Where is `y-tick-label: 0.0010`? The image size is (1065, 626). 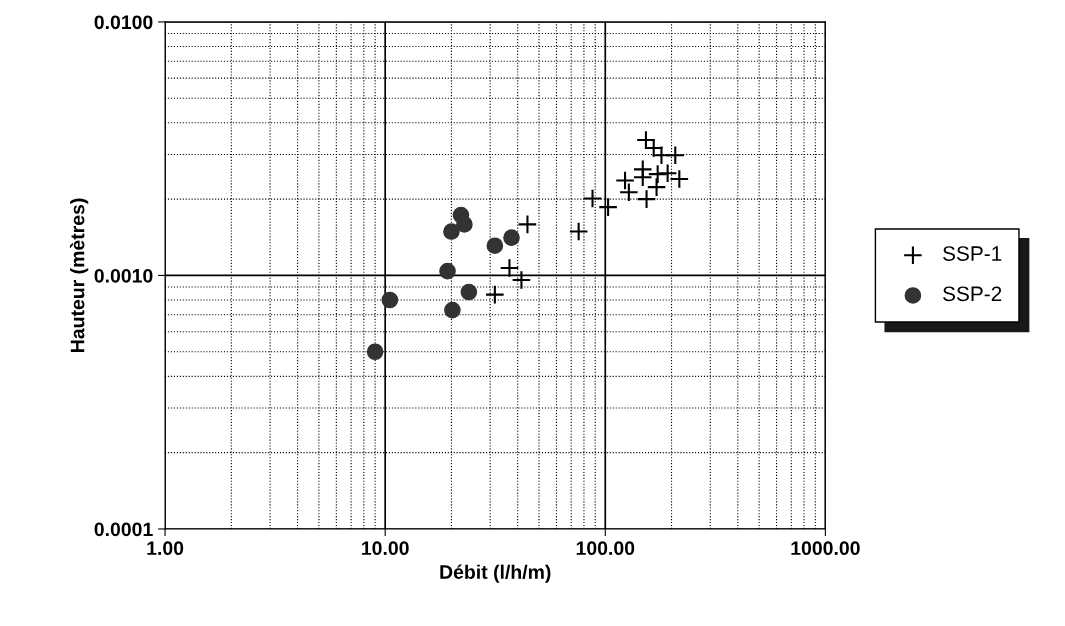 y-tick-label: 0.0010 is located at coordinates (123, 275).